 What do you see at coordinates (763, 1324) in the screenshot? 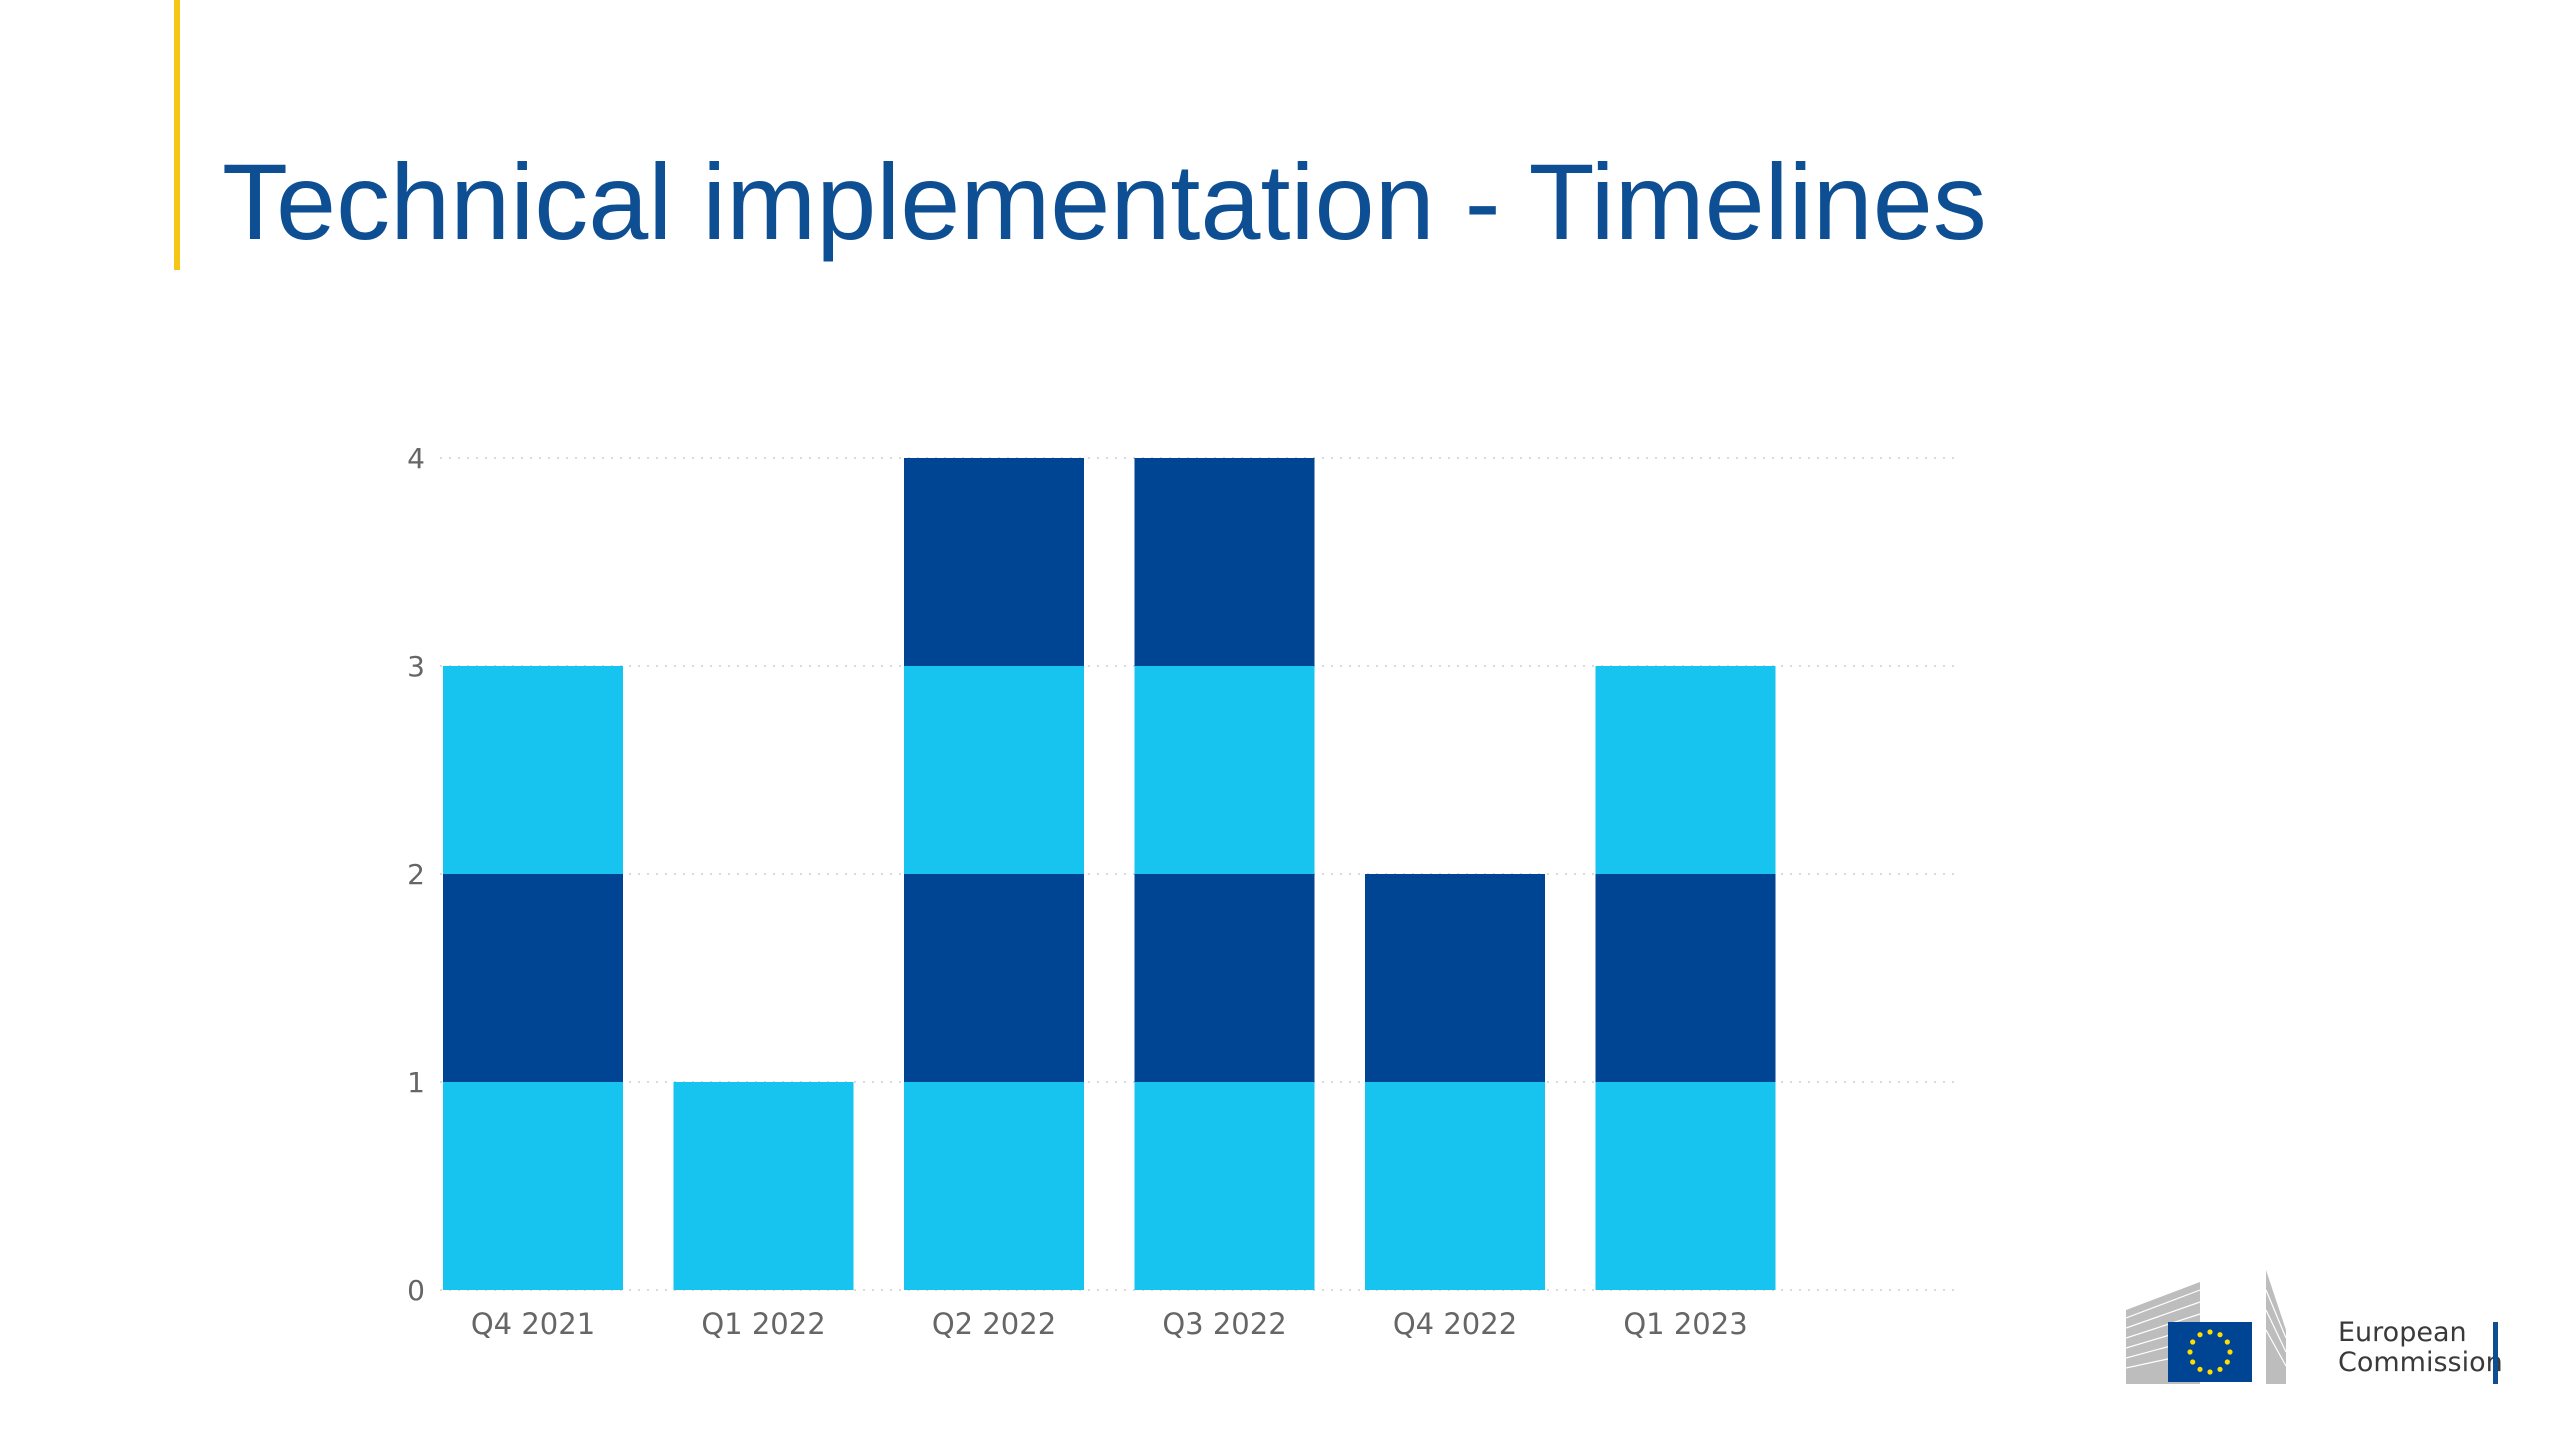
I see `x-tick-label: Q1 2022` at bounding box center [763, 1324].